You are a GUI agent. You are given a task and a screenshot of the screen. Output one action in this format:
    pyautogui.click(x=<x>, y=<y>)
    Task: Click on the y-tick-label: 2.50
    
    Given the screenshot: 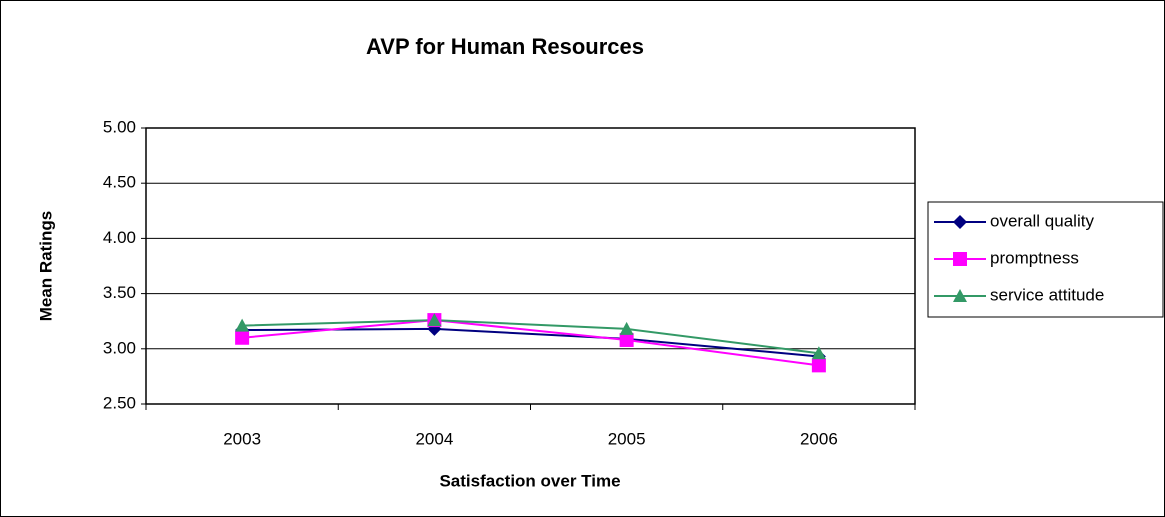 What is the action you would take?
    pyautogui.click(x=119, y=402)
    